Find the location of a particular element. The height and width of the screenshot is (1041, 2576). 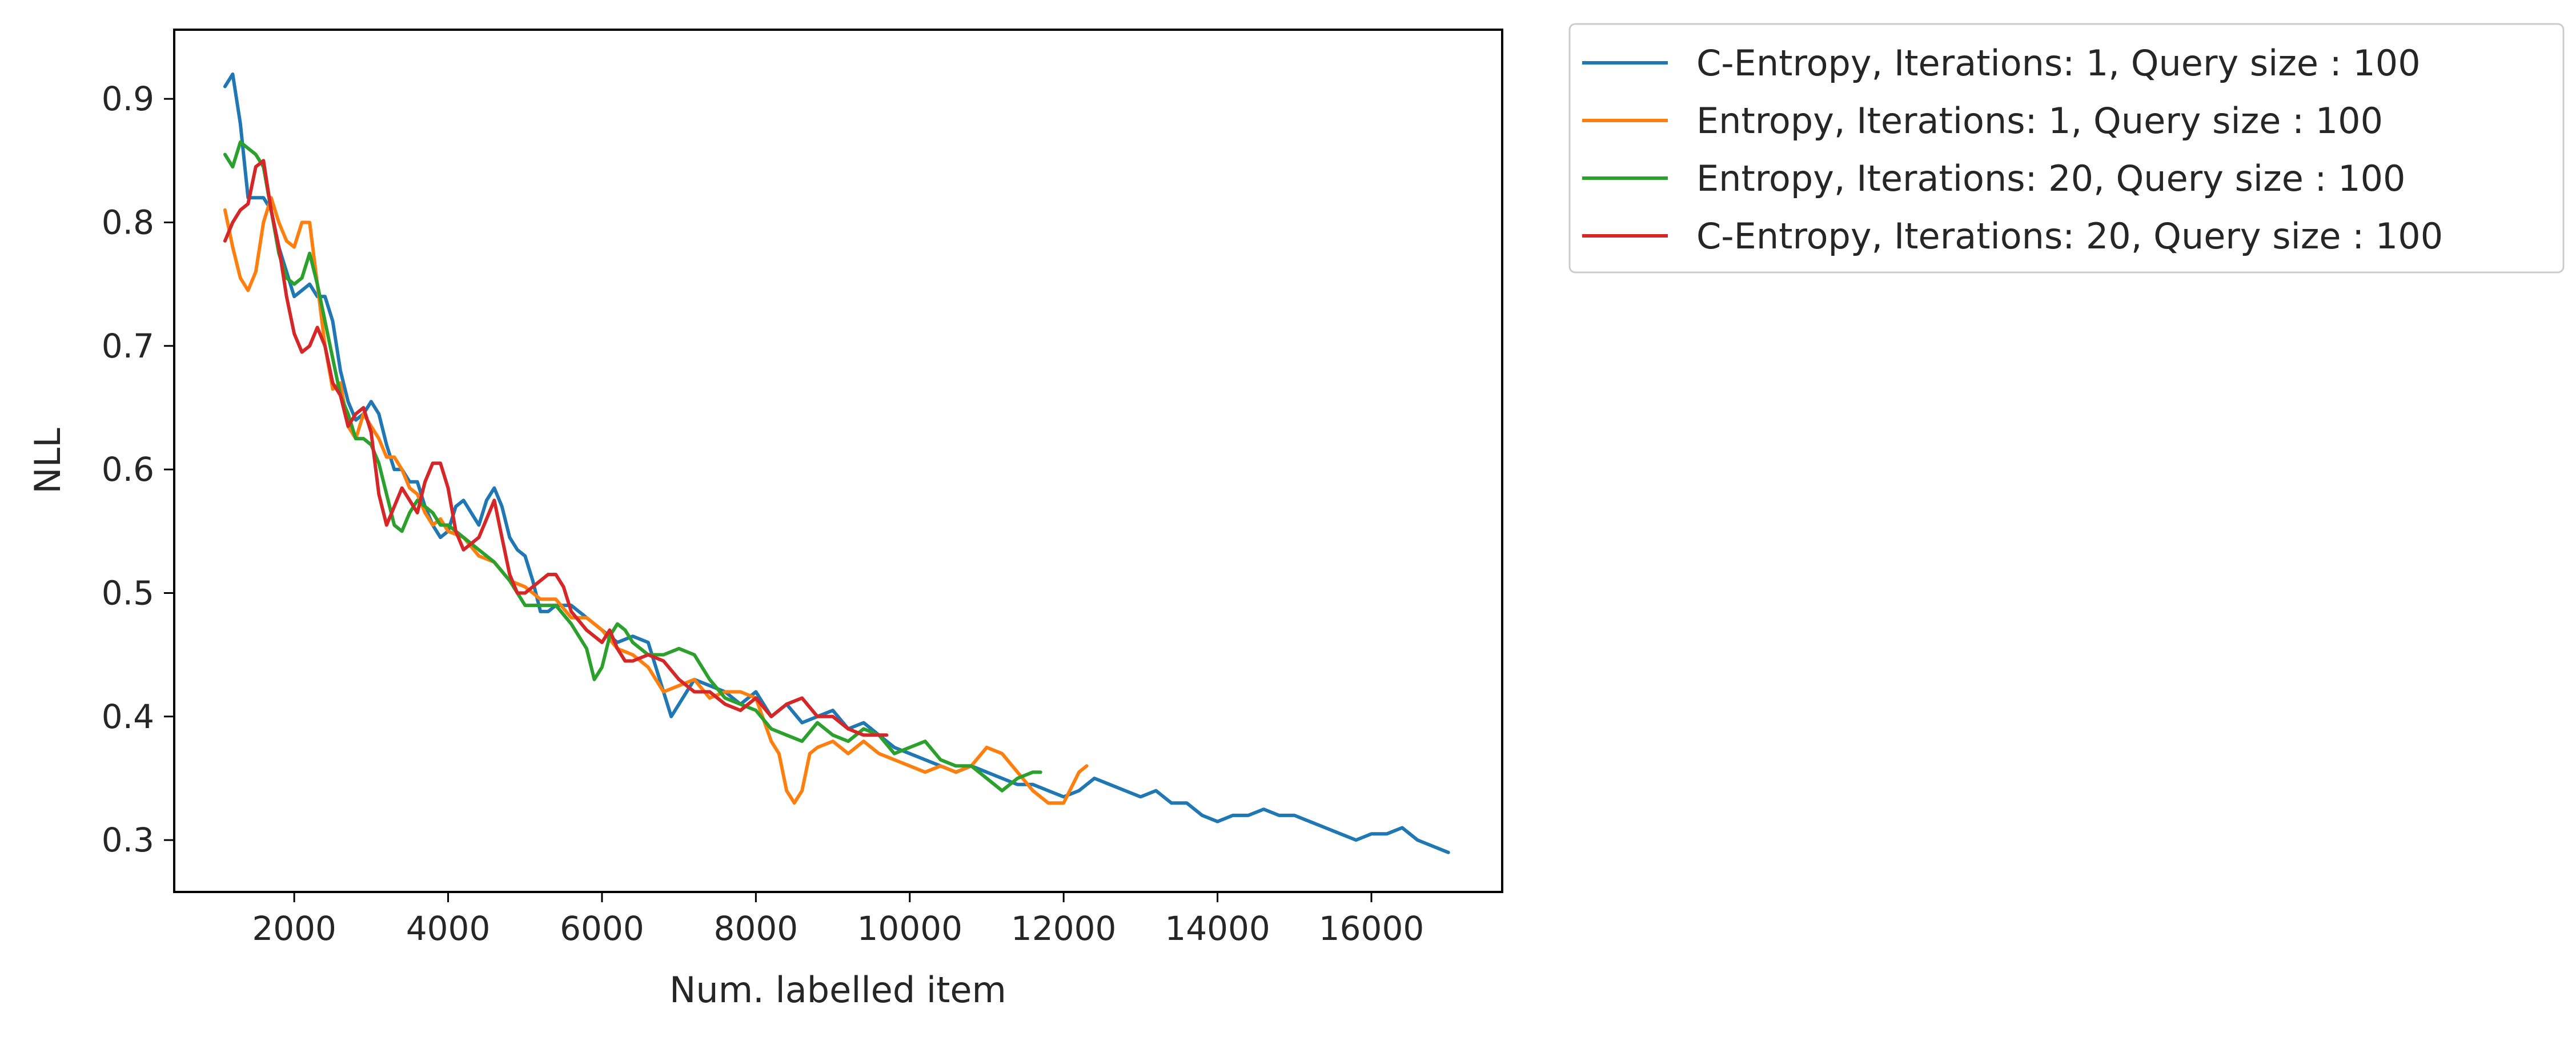

y-tick-label: 0.8 is located at coordinates (128, 222).